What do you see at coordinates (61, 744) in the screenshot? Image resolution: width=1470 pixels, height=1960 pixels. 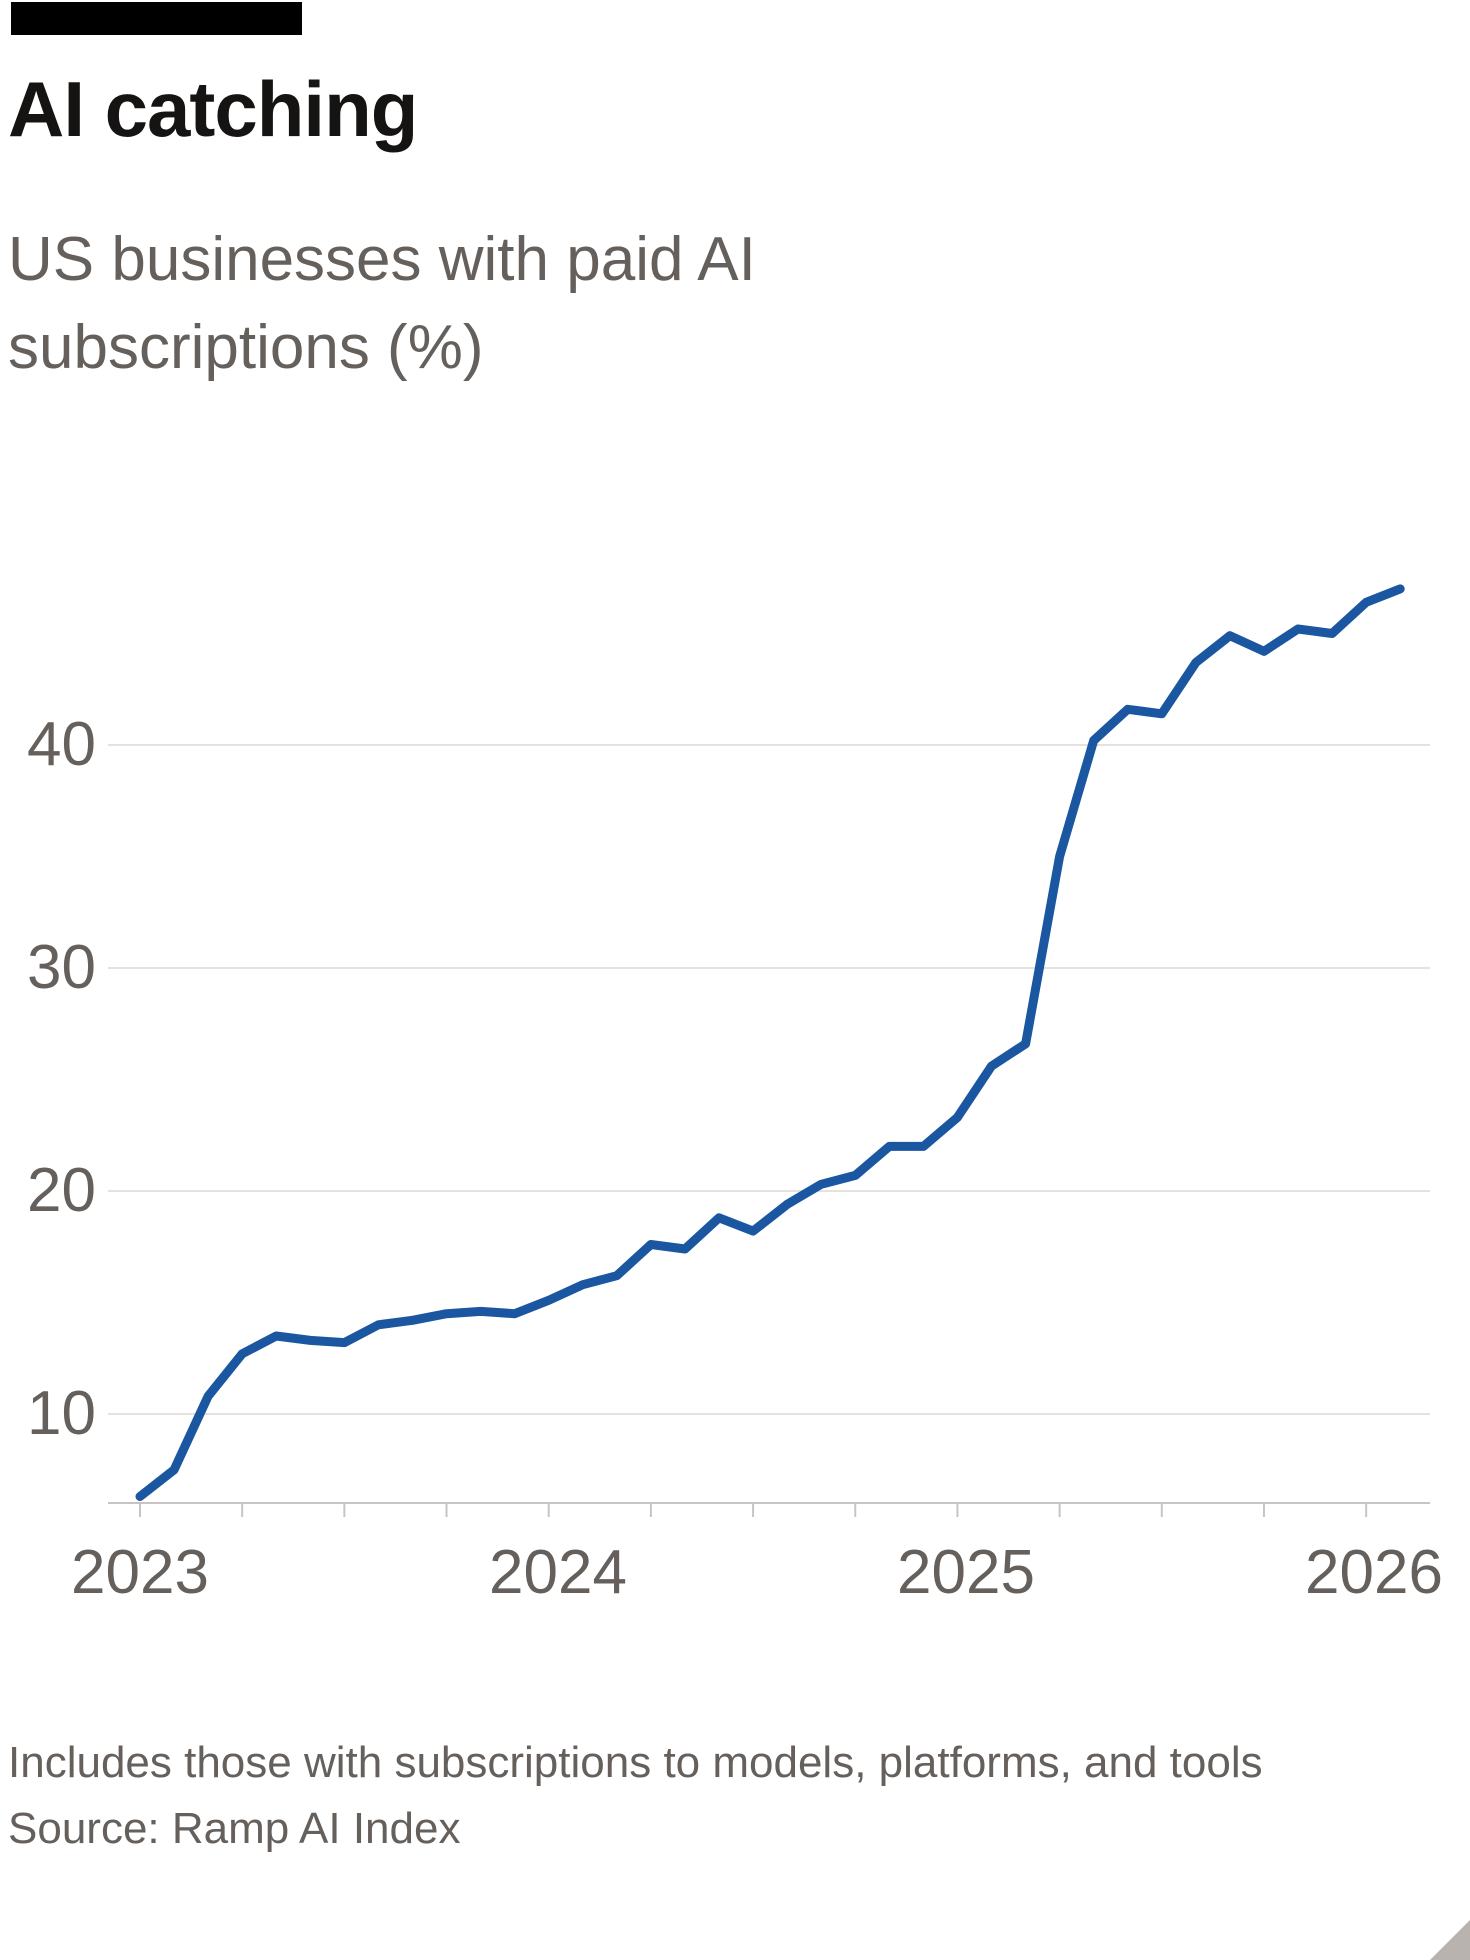 I see `y-axis-label-40: 40` at bounding box center [61, 744].